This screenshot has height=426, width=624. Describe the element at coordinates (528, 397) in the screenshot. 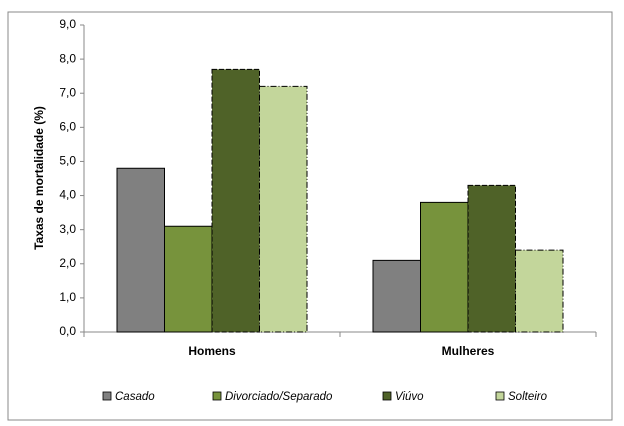

I see `legend-label: Solteiro` at that location.